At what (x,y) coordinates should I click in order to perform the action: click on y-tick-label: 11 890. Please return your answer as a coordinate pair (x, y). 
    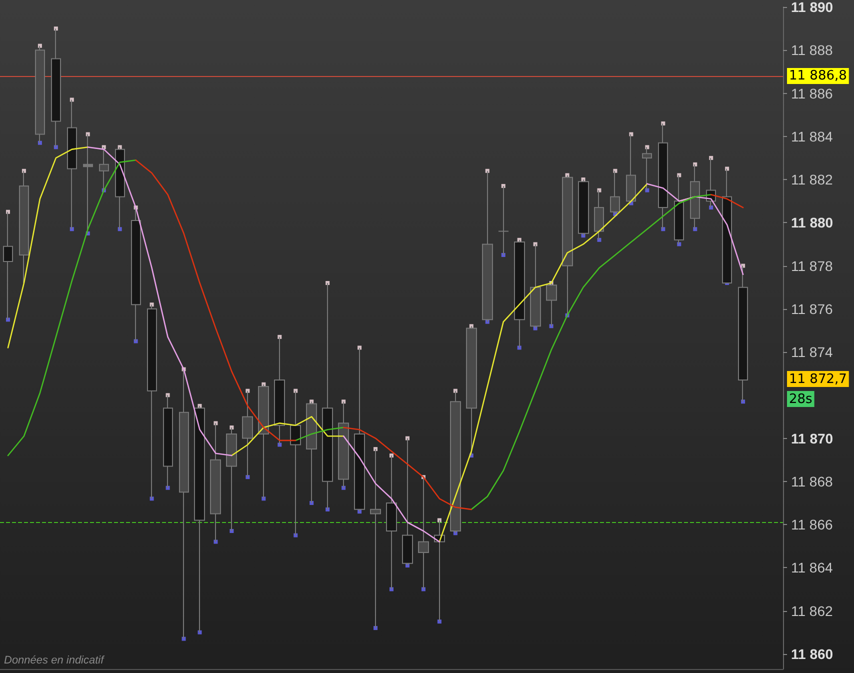
    Looking at the image, I should click on (812, 7).